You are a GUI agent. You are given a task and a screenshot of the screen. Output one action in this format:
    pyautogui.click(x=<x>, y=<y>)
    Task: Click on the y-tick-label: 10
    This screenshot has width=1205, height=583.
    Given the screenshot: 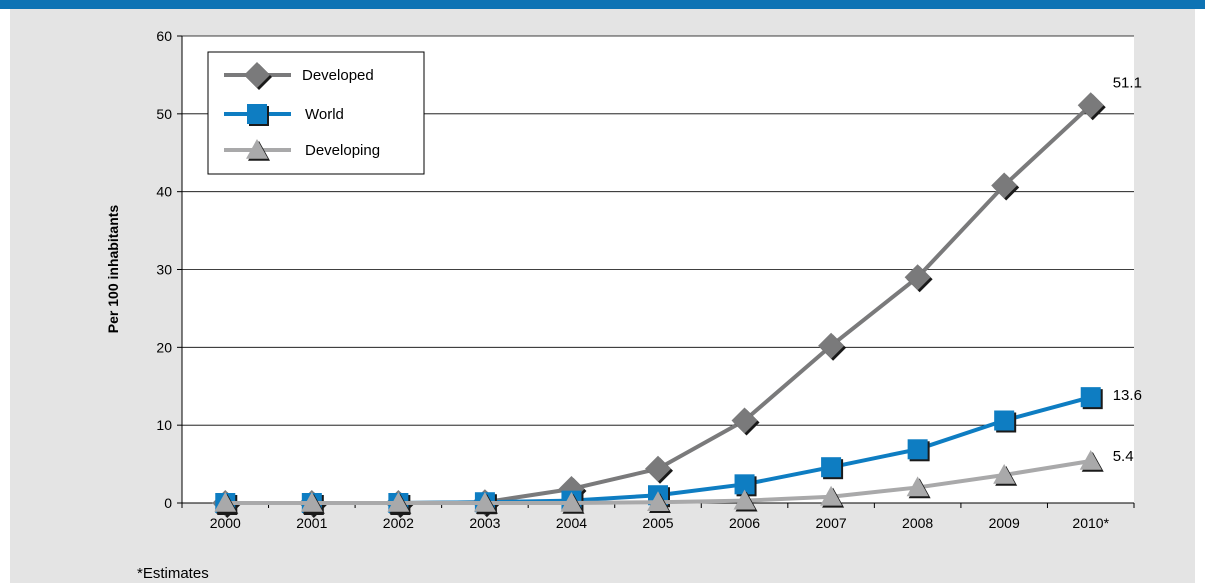 What is the action you would take?
    pyautogui.click(x=164, y=425)
    